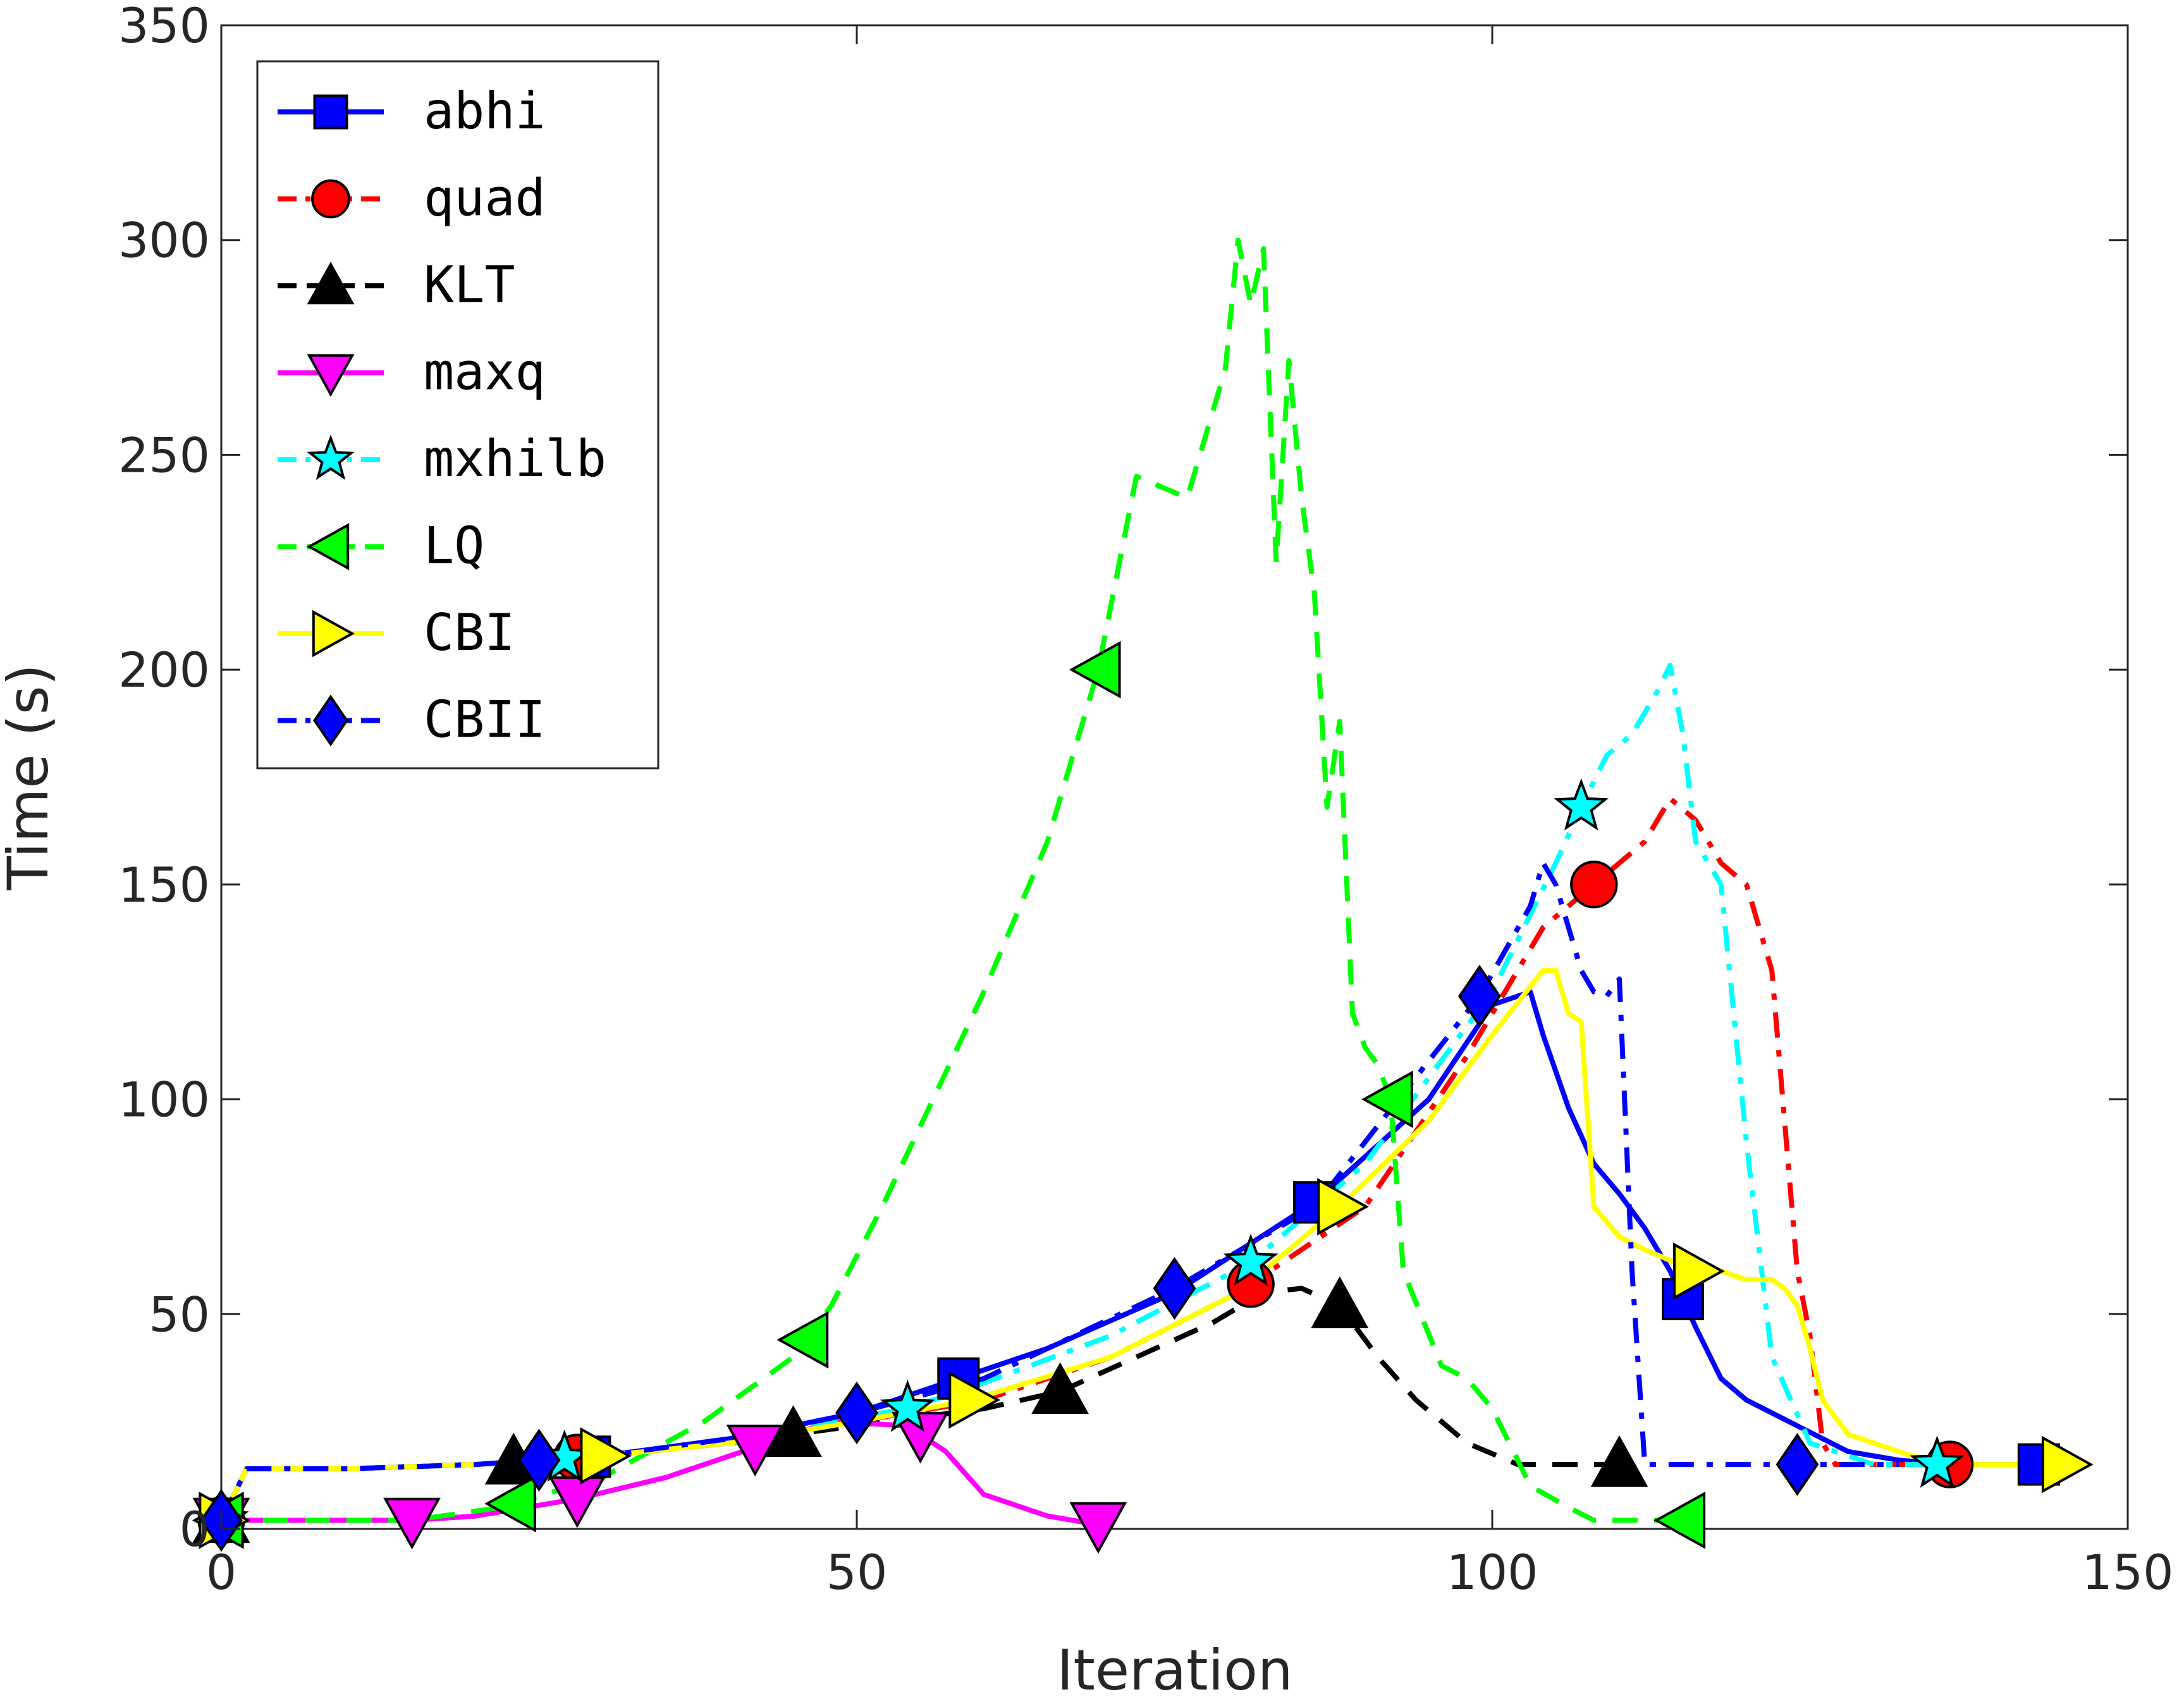  What do you see at coordinates (164, 27) in the screenshot?
I see `y-tick-label: 350` at bounding box center [164, 27].